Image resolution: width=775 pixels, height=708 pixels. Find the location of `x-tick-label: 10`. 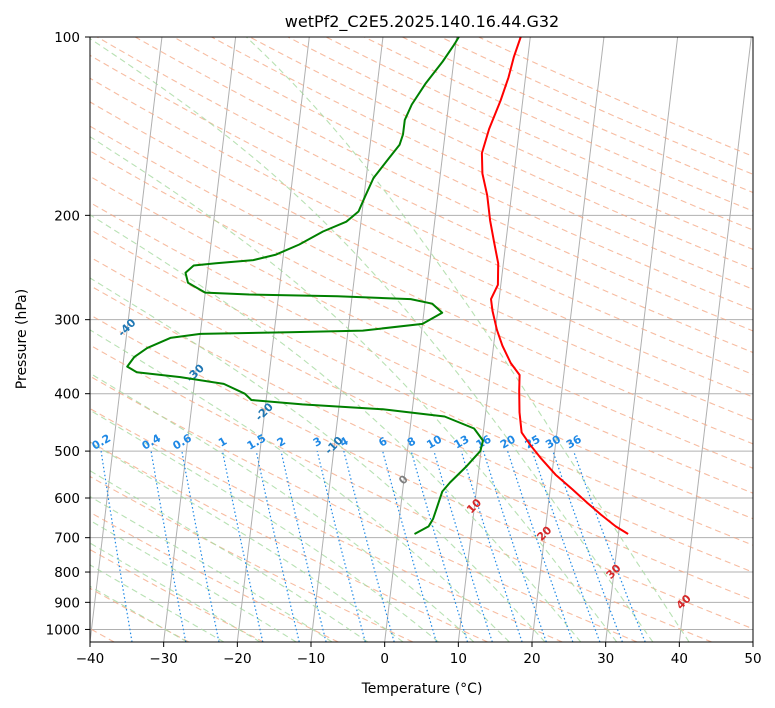

x-tick-label: 10 is located at coordinates (458, 659).